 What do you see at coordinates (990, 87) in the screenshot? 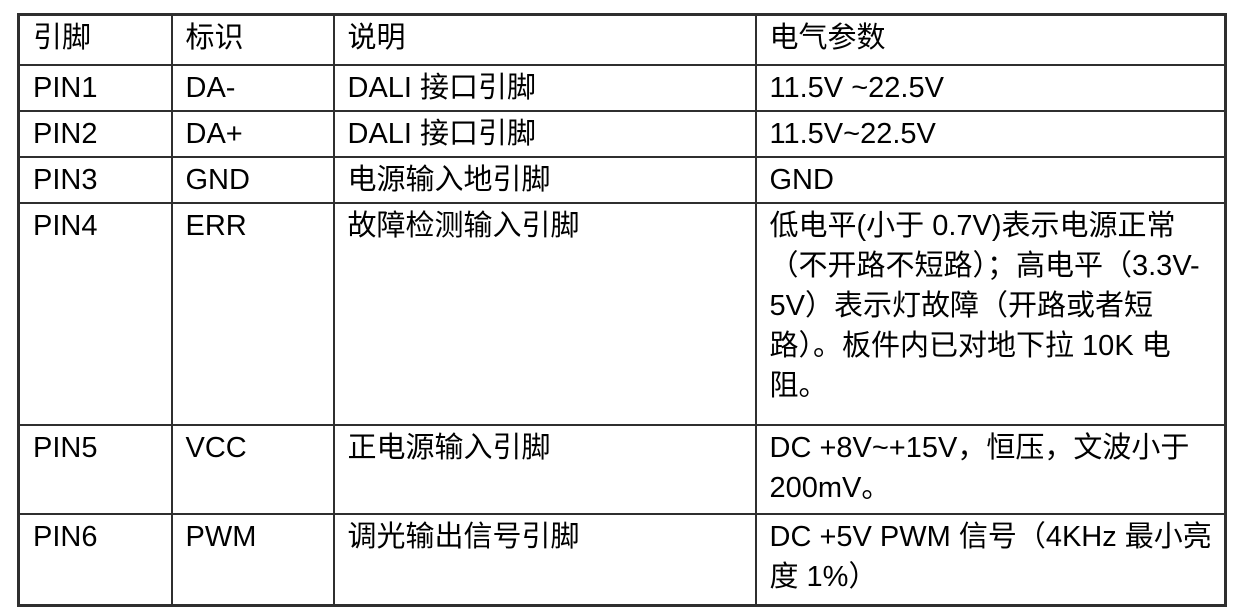
I see `cell-params: 11.5V ~22.5V` at bounding box center [990, 87].